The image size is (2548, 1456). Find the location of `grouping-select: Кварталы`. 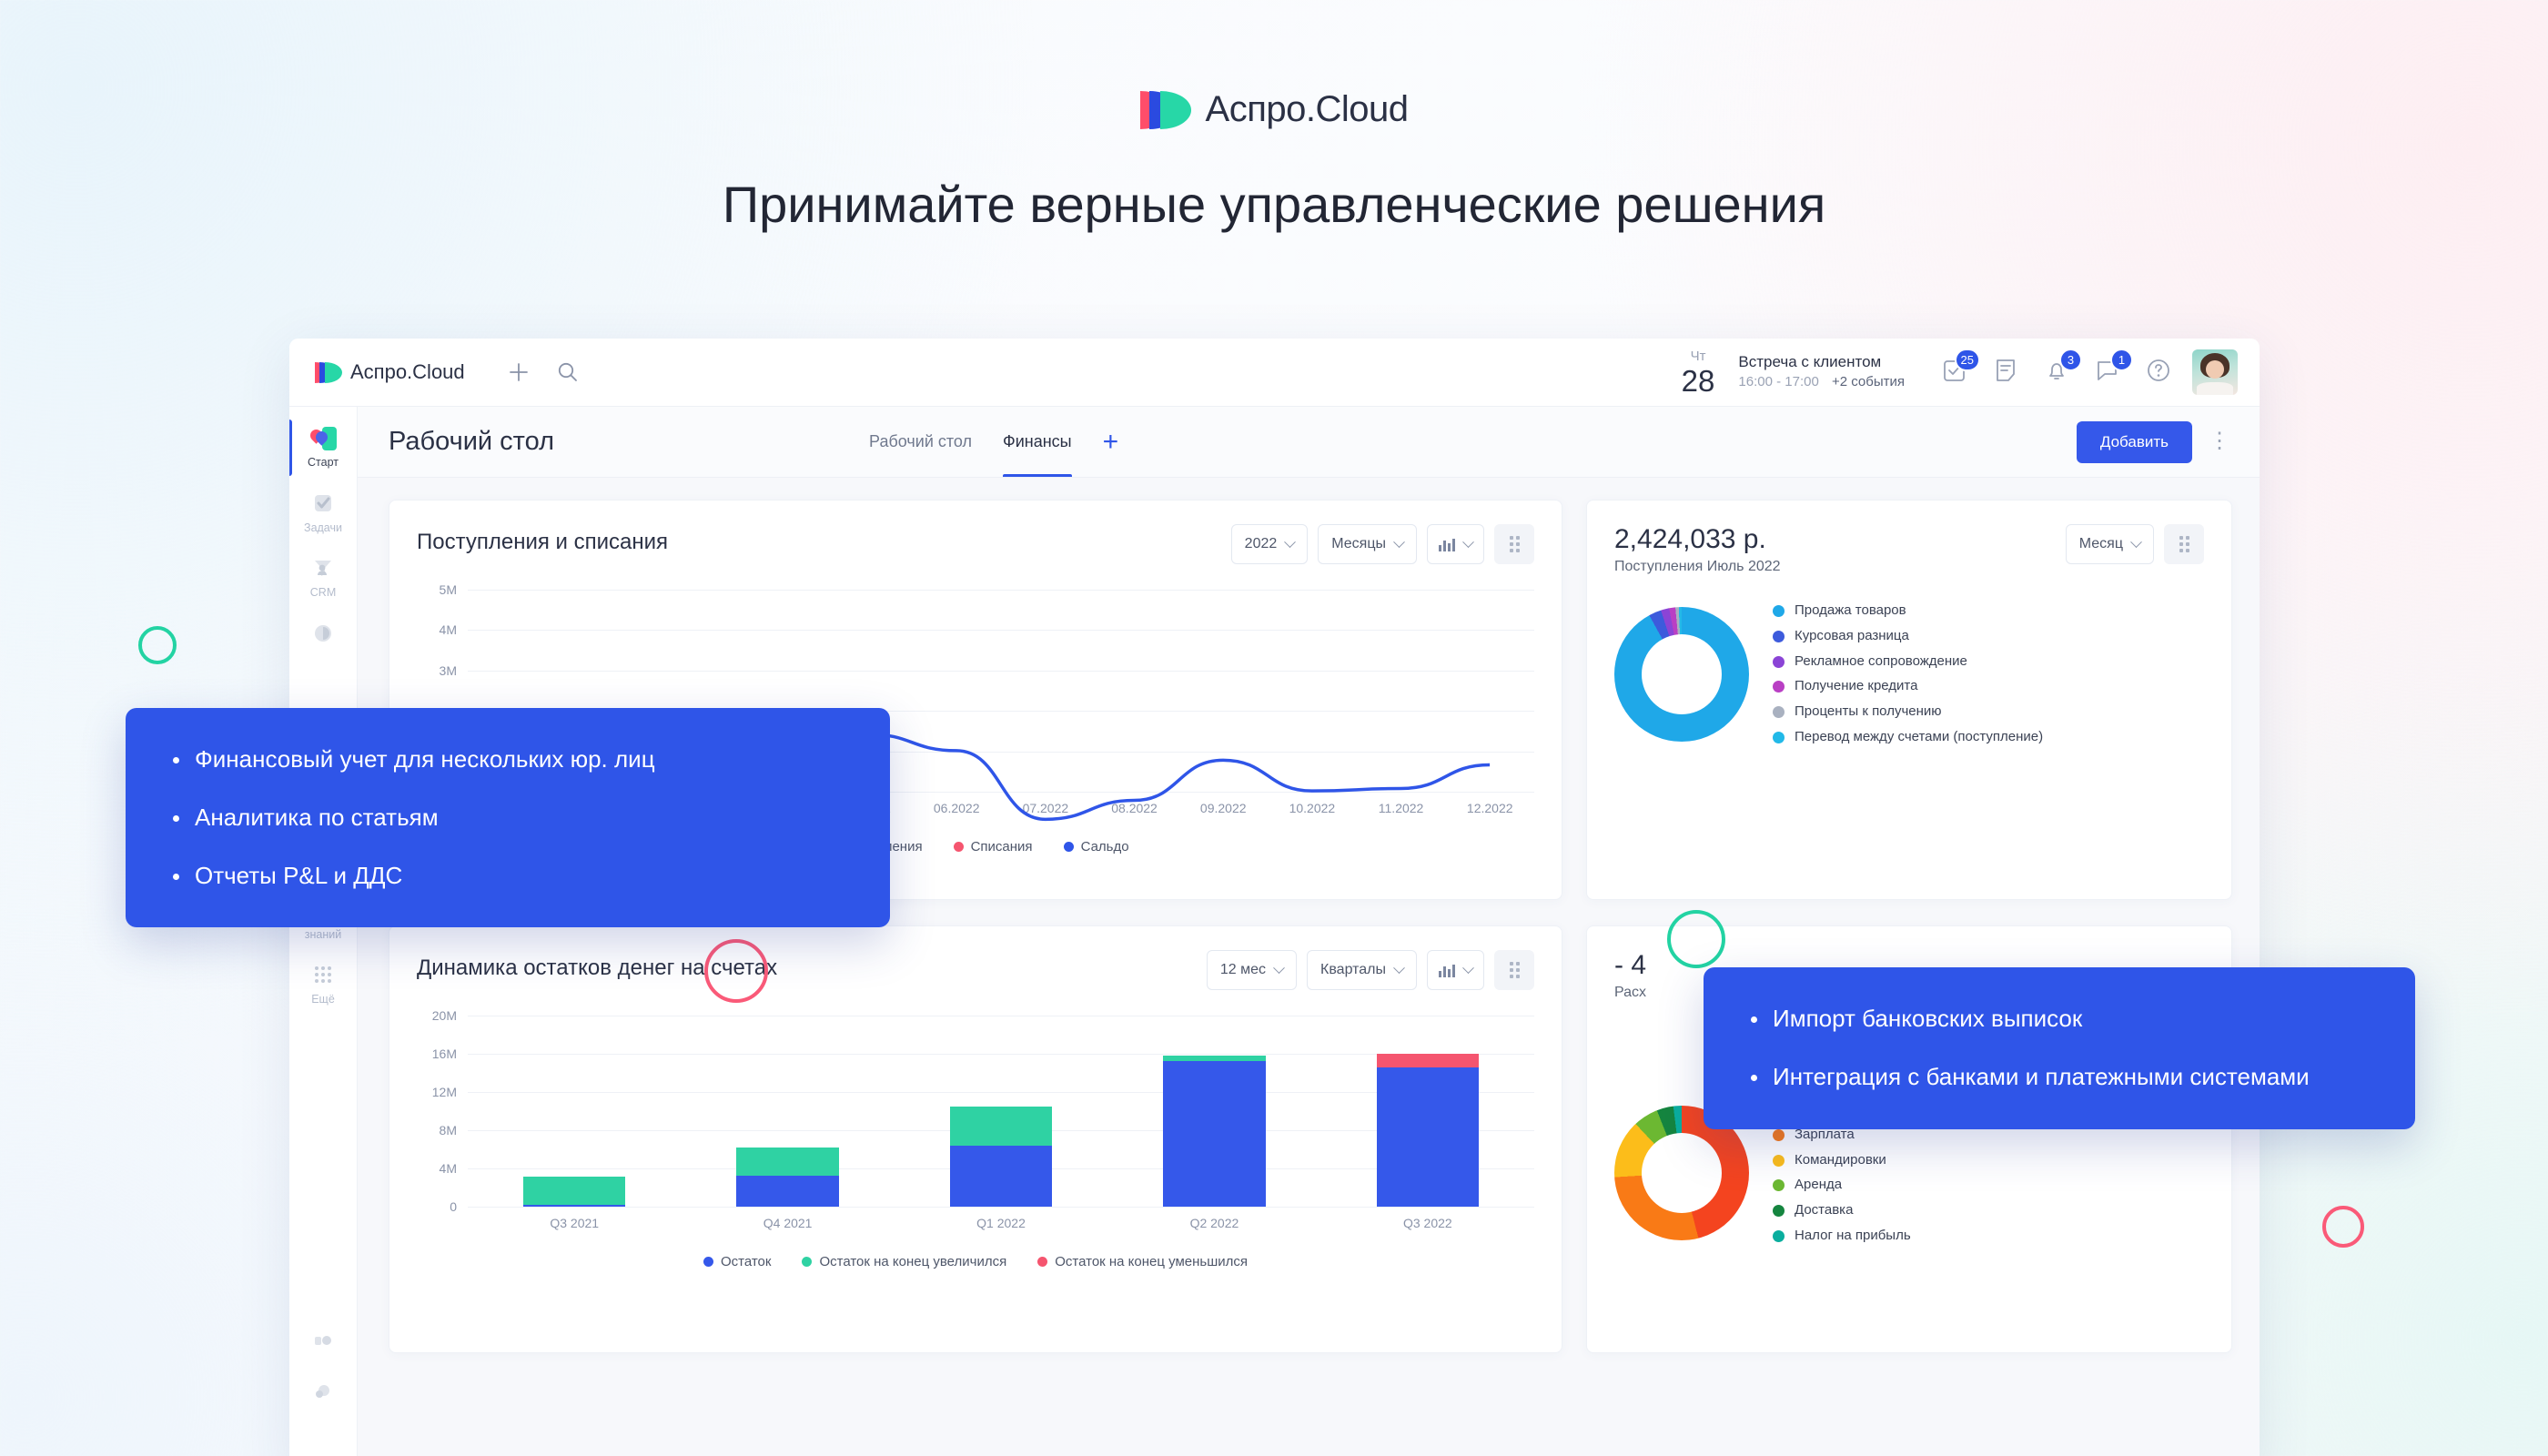

grouping-select: Кварталы is located at coordinates (1362, 970).